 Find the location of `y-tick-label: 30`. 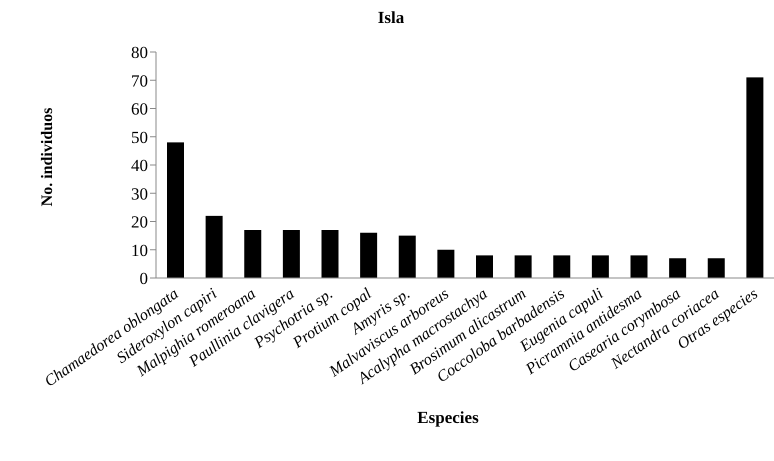

y-tick-label: 30 is located at coordinates (139, 194).